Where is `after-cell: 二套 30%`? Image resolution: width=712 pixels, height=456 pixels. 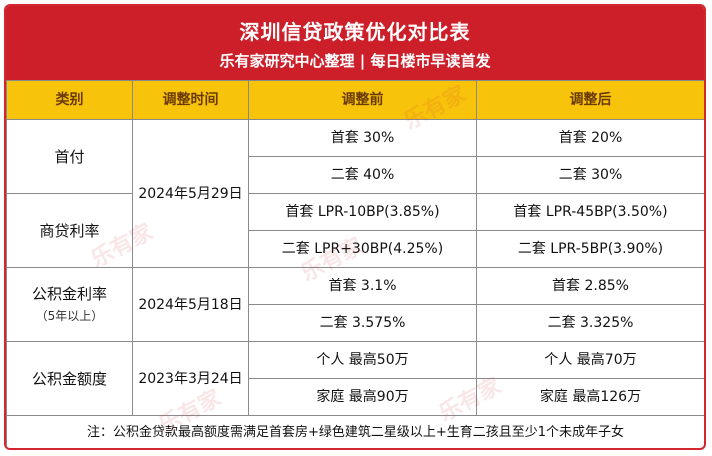 after-cell: 二套 30% is located at coordinates (590, 175).